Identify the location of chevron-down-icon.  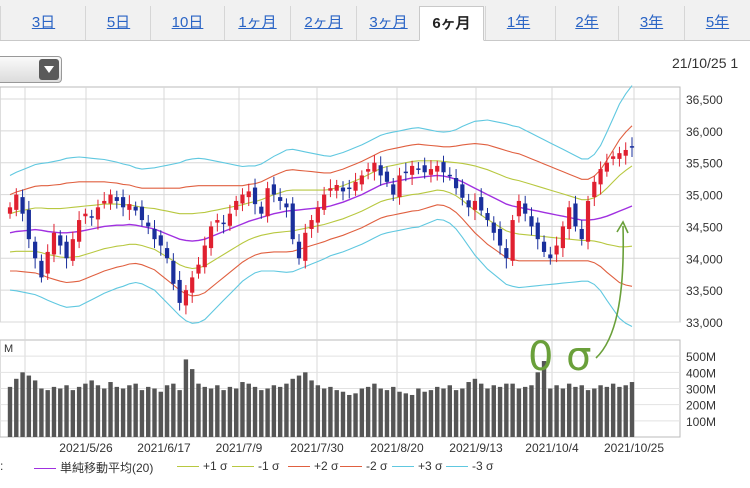
(49, 69).